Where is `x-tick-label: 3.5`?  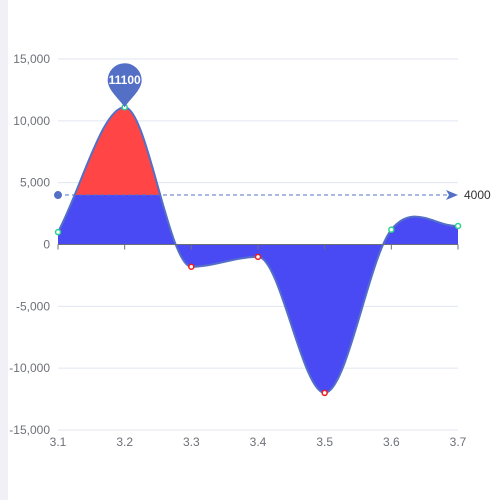
x-tick-label: 3.5 is located at coordinates (324, 442).